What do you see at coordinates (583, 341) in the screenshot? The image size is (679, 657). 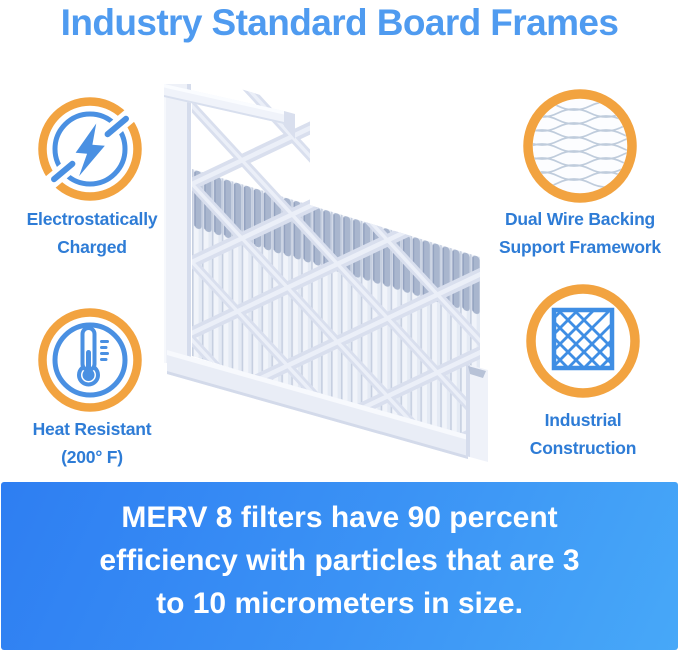 I see `lattice-grid-icon` at bounding box center [583, 341].